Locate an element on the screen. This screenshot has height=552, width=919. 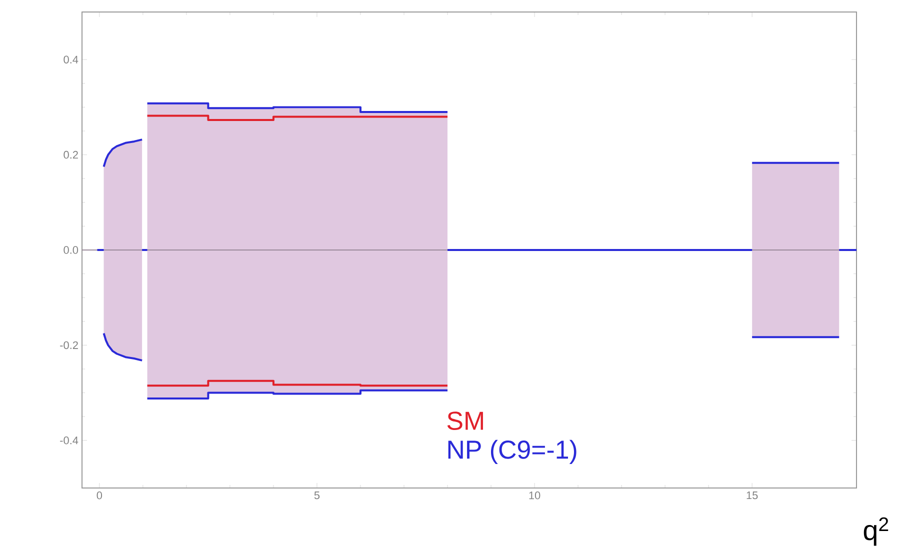
x-tick-label: 10 is located at coordinates (534, 496).